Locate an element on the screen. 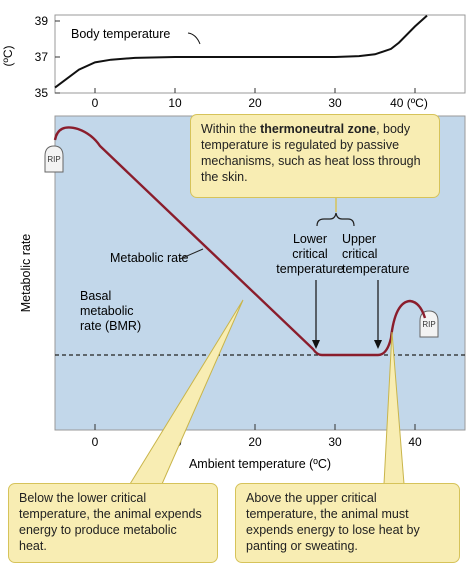 The width and height of the screenshot is (474, 573). tnz-text-bold: thermoneutral zone is located at coordinates (318, 129).